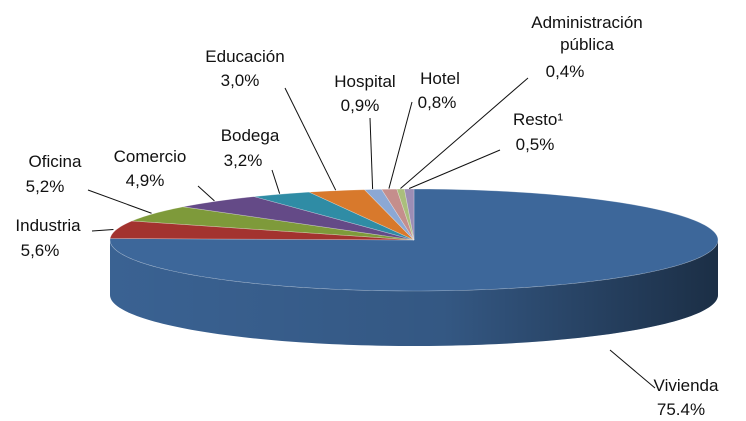 Image resolution: width=746 pixels, height=421 pixels. Describe the element at coordinates (240, 80) in the screenshot. I see `value-label: 3,0%` at that location.